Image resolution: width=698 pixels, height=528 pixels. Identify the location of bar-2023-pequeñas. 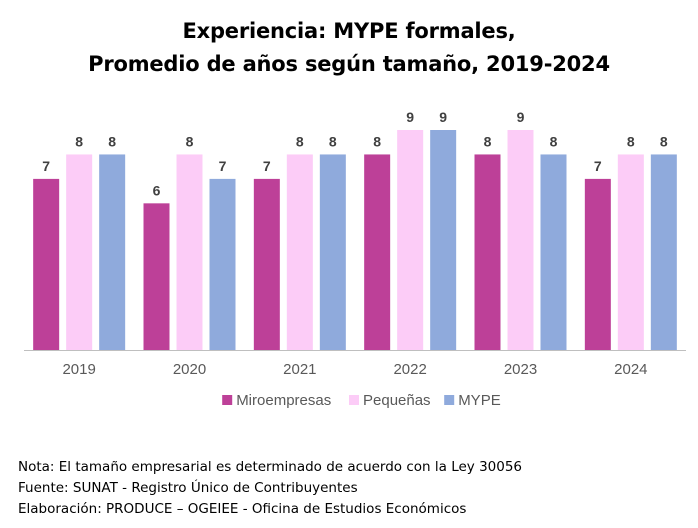
(520, 240).